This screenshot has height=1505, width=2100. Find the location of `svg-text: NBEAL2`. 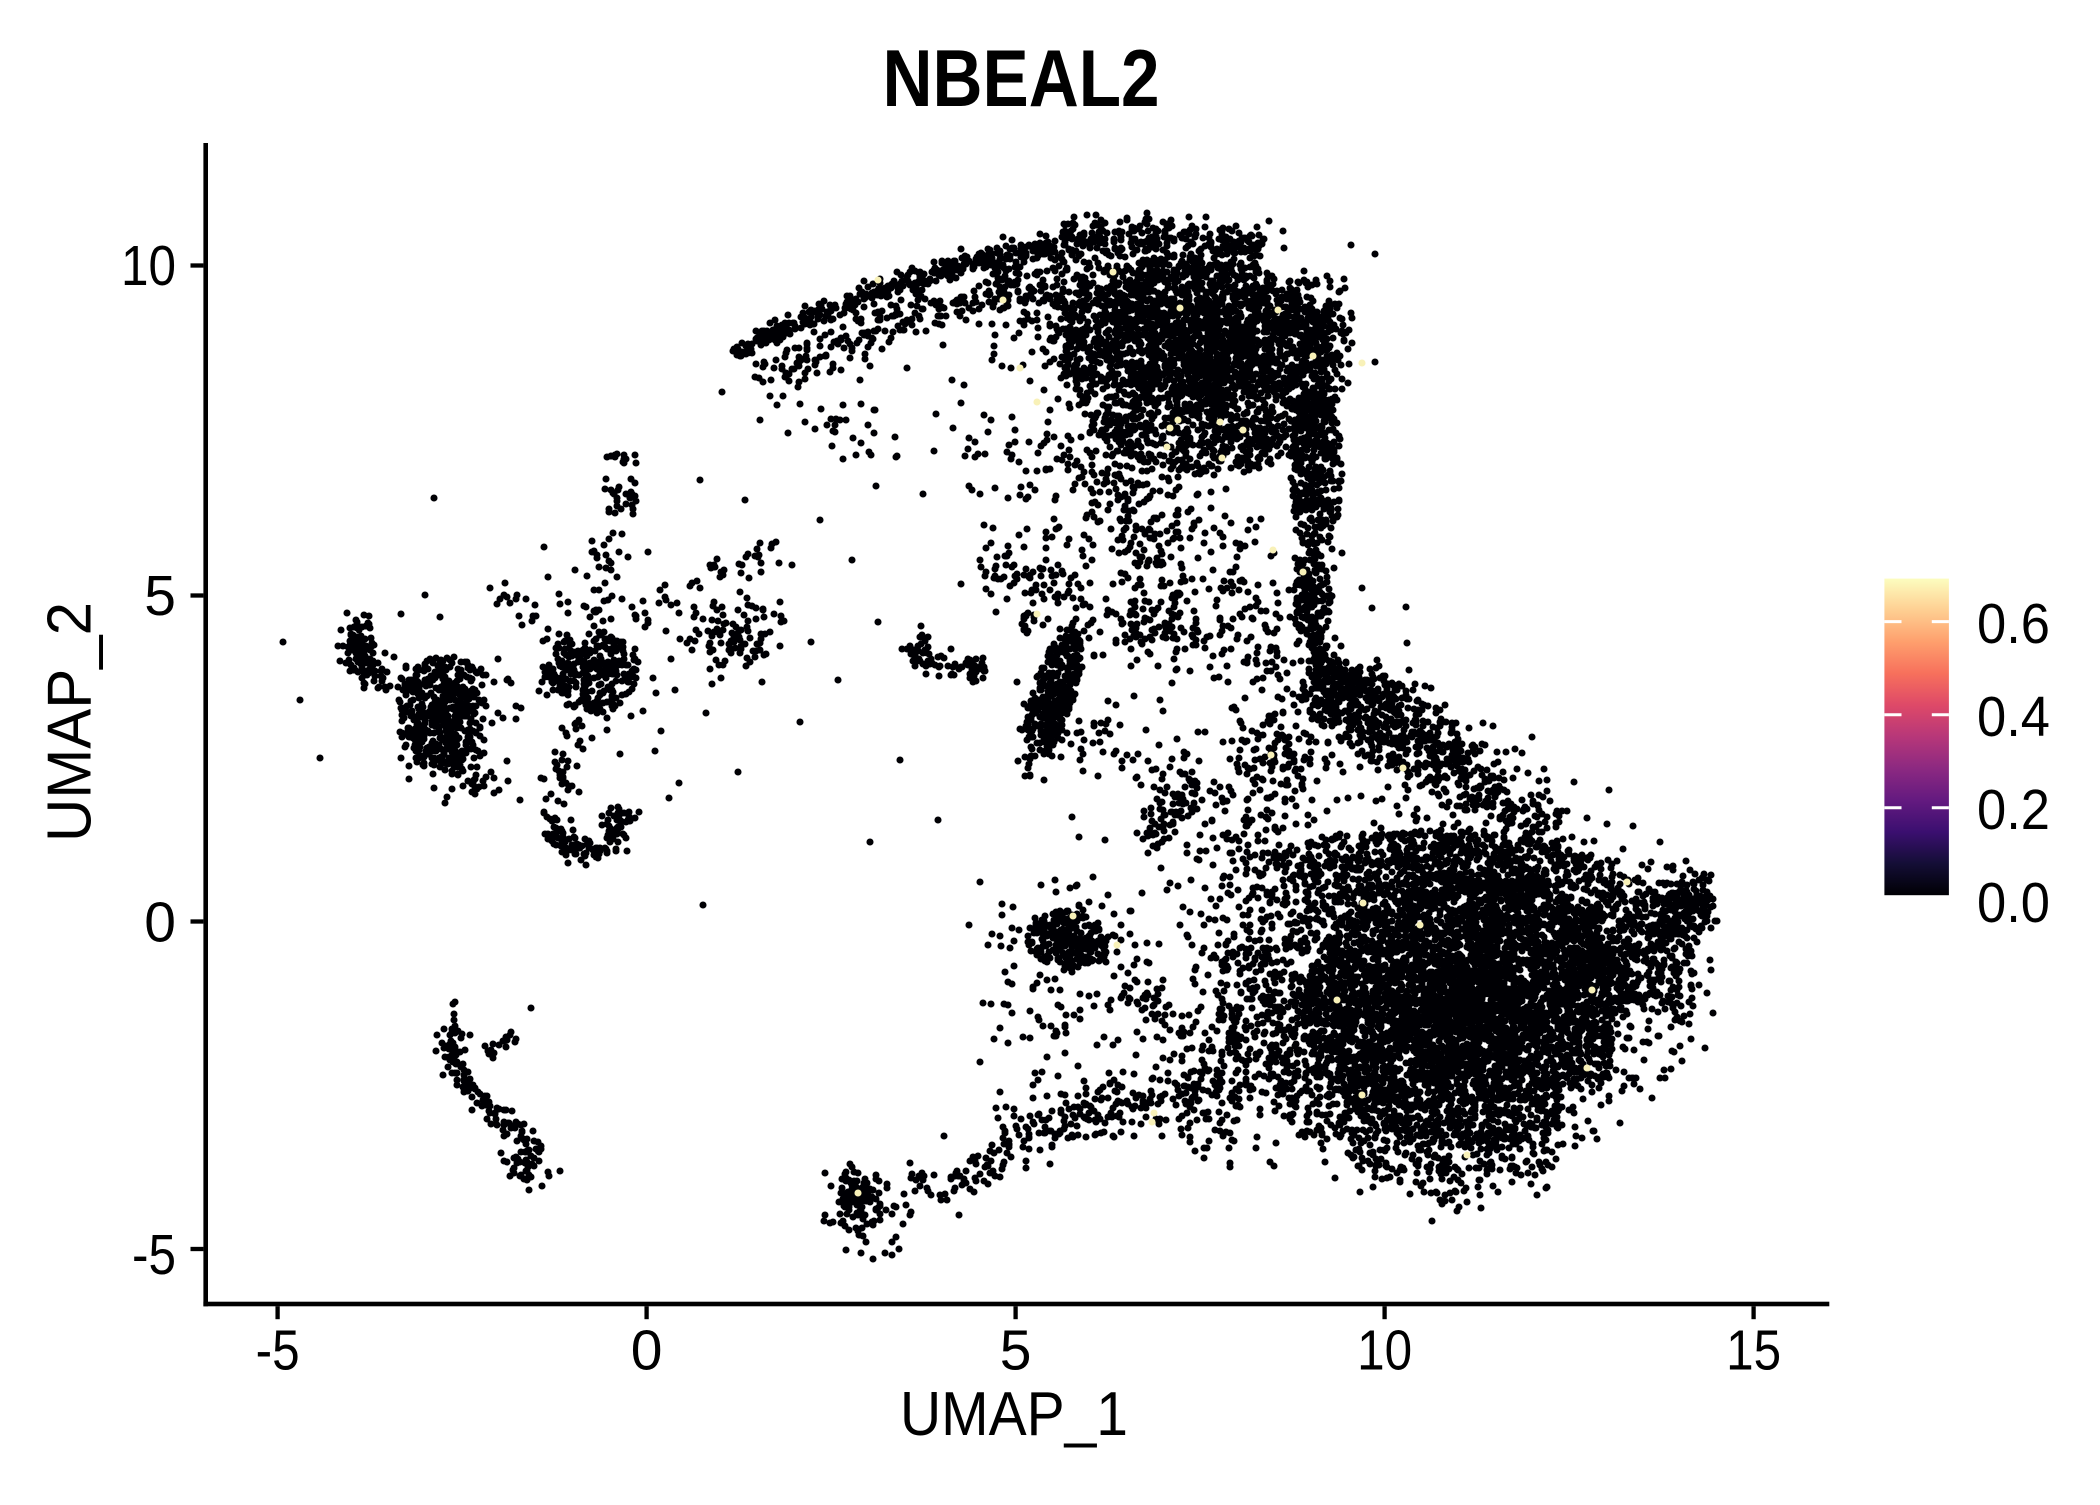

svg-text: NBEAL2 is located at coordinates (1021, 79).